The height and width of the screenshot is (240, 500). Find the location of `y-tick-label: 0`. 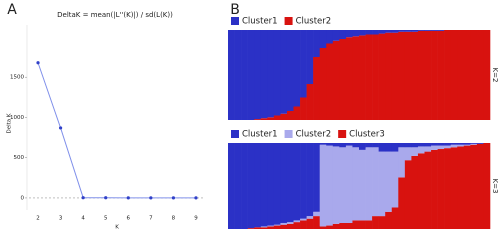

y-tick-label: 0 is located at coordinates (23, 198).